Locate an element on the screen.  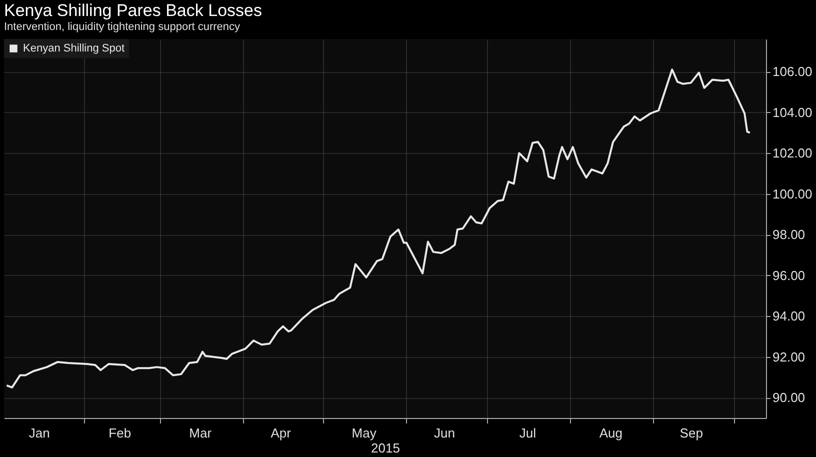
x-tick-label: Feb is located at coordinates (120, 433).